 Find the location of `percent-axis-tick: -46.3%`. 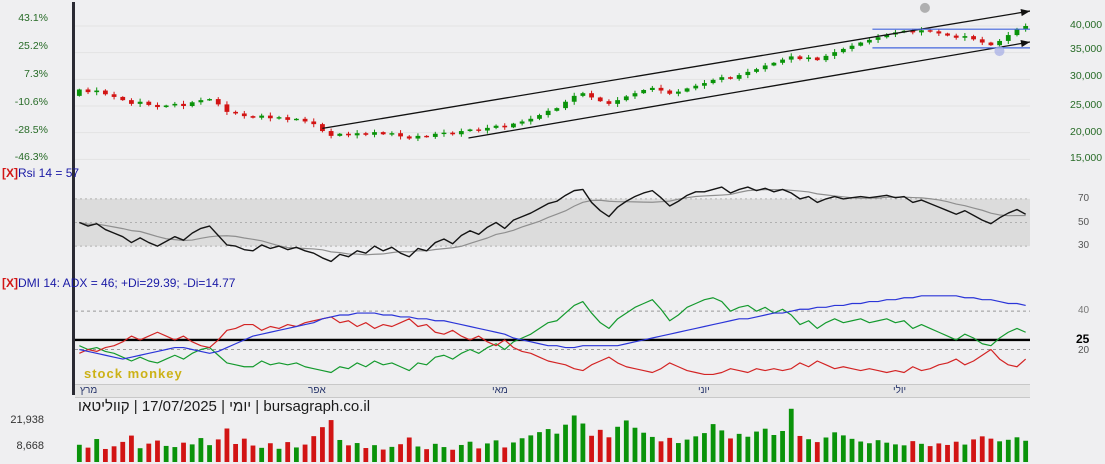

percent-axis-tick: -46.3% is located at coordinates (31, 157).